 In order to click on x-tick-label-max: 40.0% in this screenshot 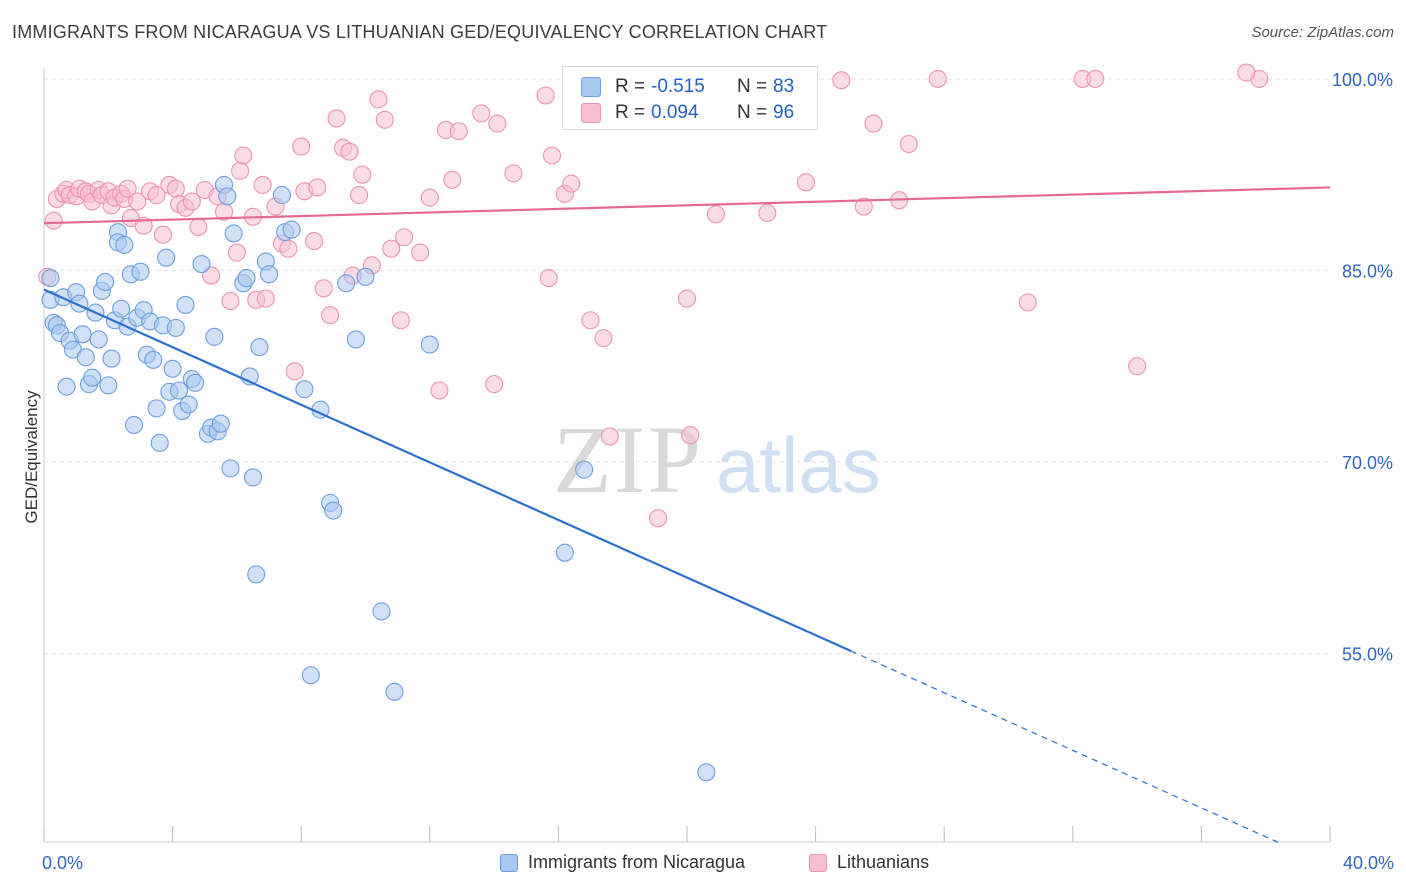, I will do `click(1368, 863)`.